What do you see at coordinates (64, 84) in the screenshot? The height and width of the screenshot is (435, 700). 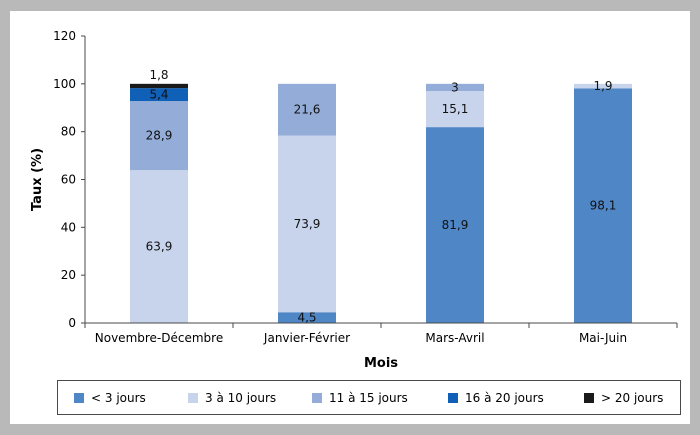 I see `y-tick-label: 100` at bounding box center [64, 84].